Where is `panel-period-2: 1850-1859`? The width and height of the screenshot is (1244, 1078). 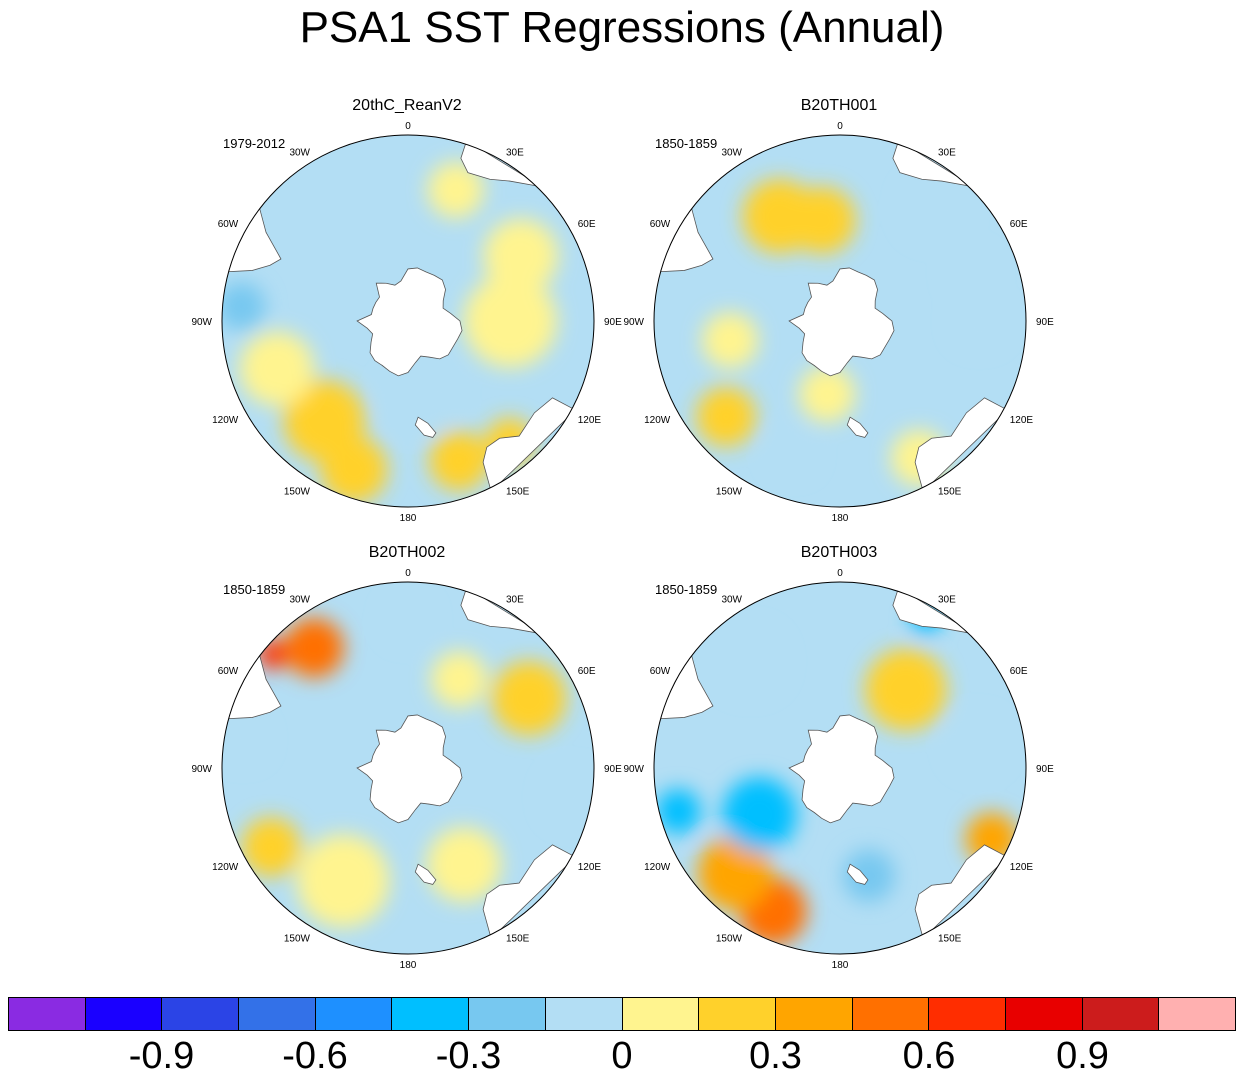 panel-period-2: 1850-1859 is located at coordinates (686, 143).